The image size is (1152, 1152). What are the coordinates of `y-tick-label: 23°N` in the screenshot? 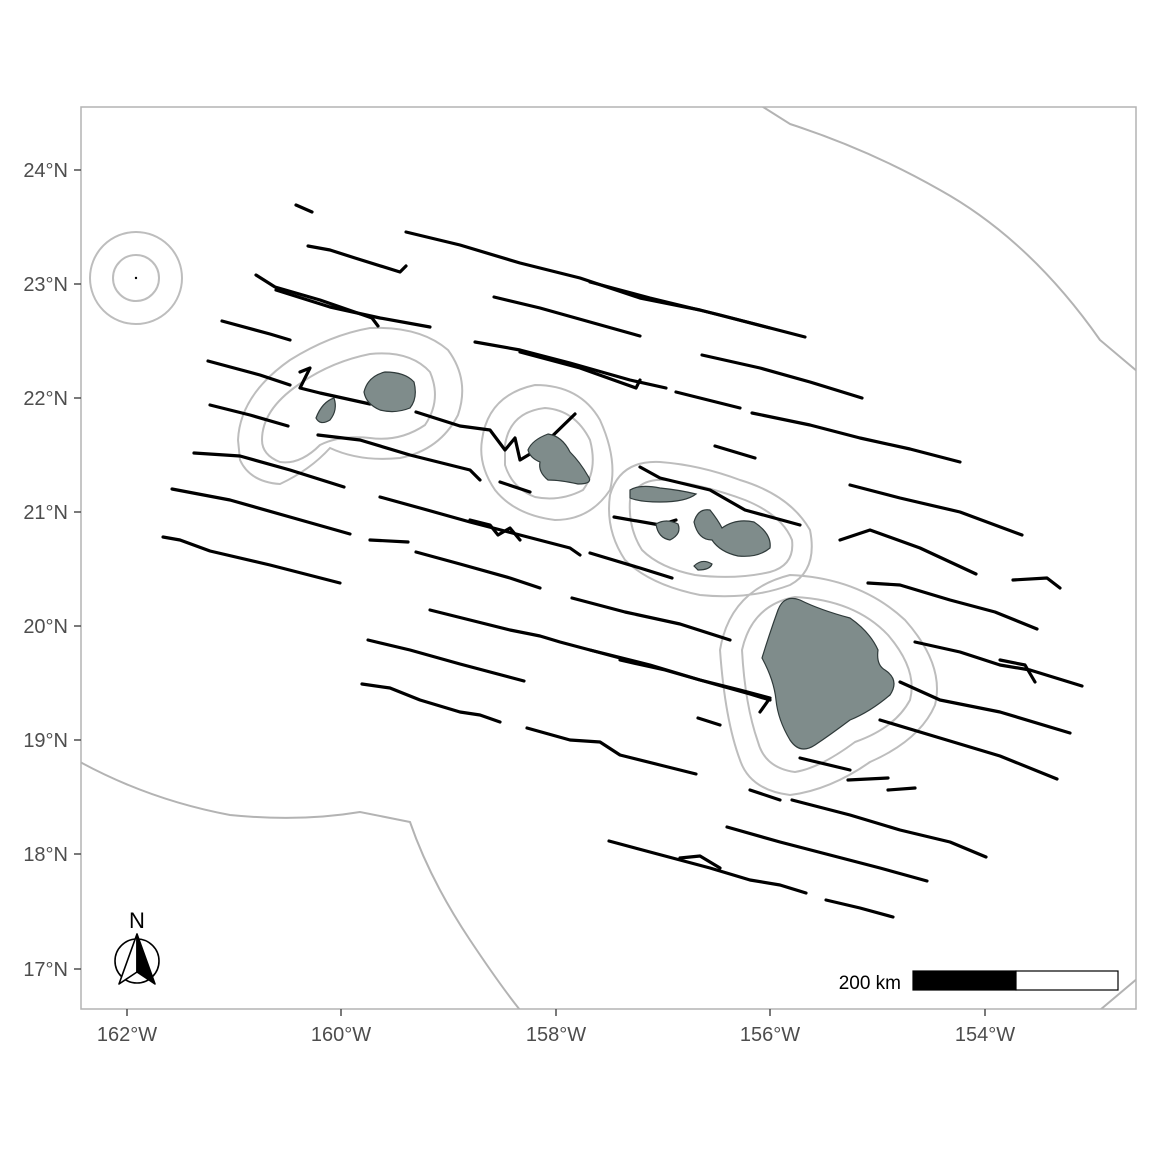 It's located at (45, 285).